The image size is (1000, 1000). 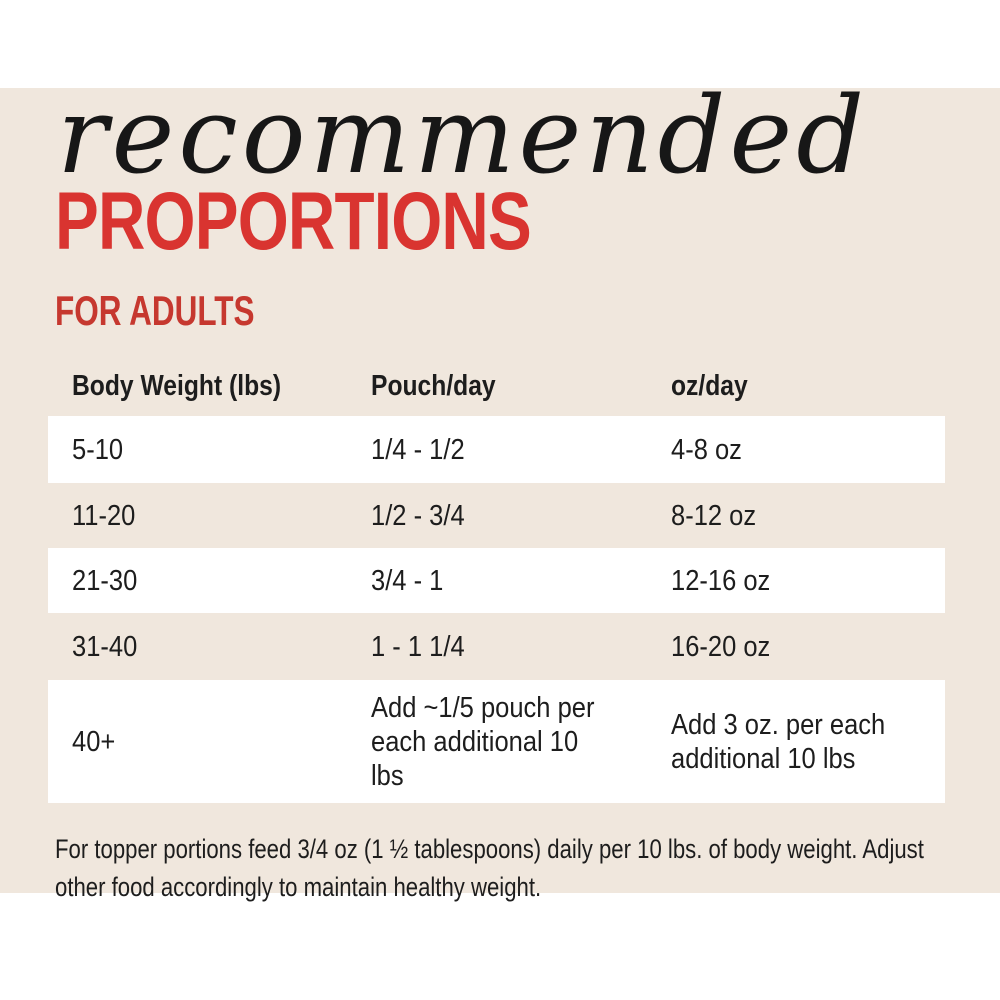 What do you see at coordinates (155, 310) in the screenshot?
I see `subtitle-for-adults: FOR ADULTS` at bounding box center [155, 310].